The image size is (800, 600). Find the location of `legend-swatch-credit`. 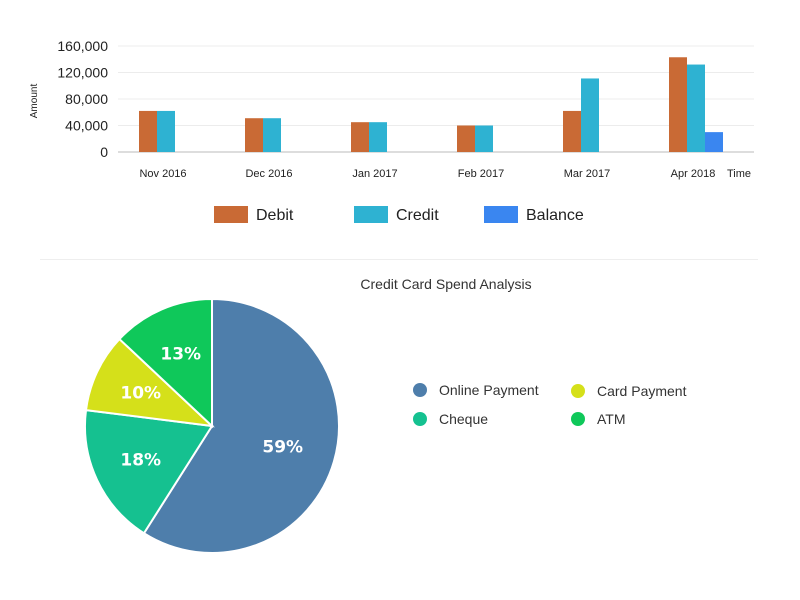

legend-swatch-credit is located at coordinates (371, 214).